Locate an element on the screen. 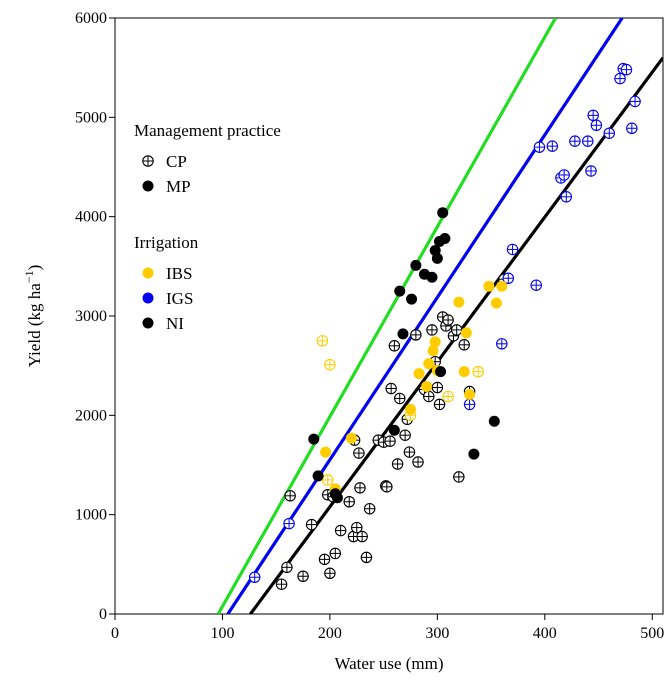 The height and width of the screenshot is (682, 667). x-axis-label: Water use (mm) is located at coordinates (388, 663).